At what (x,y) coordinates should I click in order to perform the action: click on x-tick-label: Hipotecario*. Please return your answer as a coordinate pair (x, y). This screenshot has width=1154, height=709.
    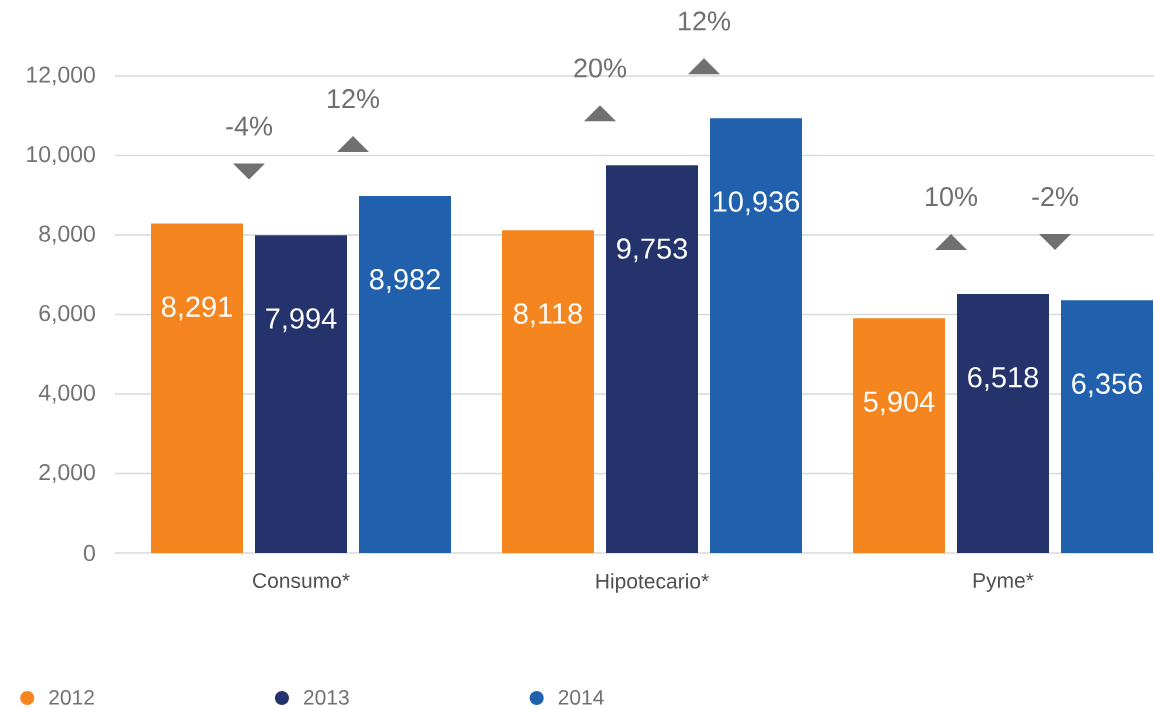
    Looking at the image, I should click on (652, 583).